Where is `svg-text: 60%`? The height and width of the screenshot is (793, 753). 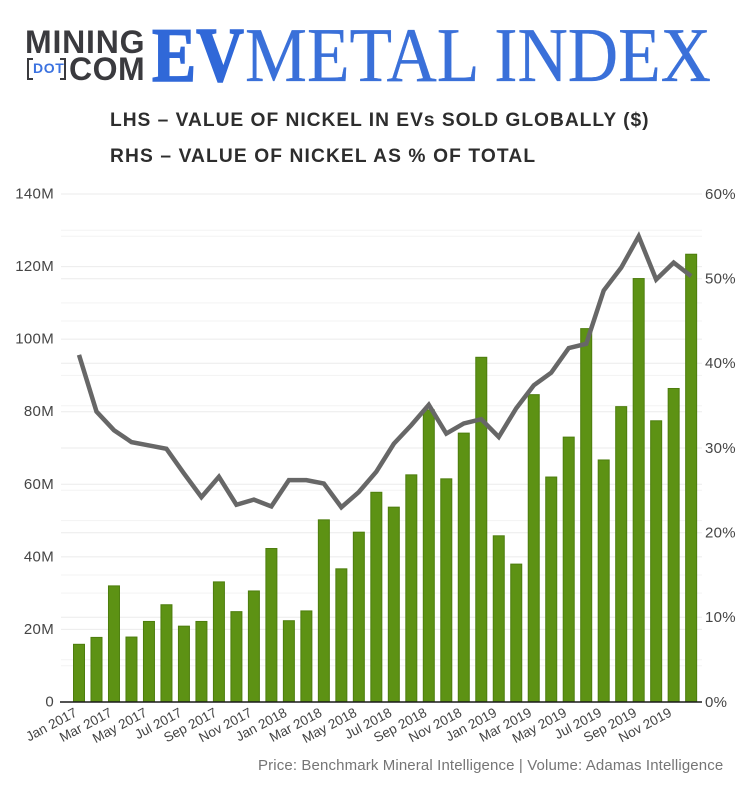
svg-text: 60% is located at coordinates (720, 194).